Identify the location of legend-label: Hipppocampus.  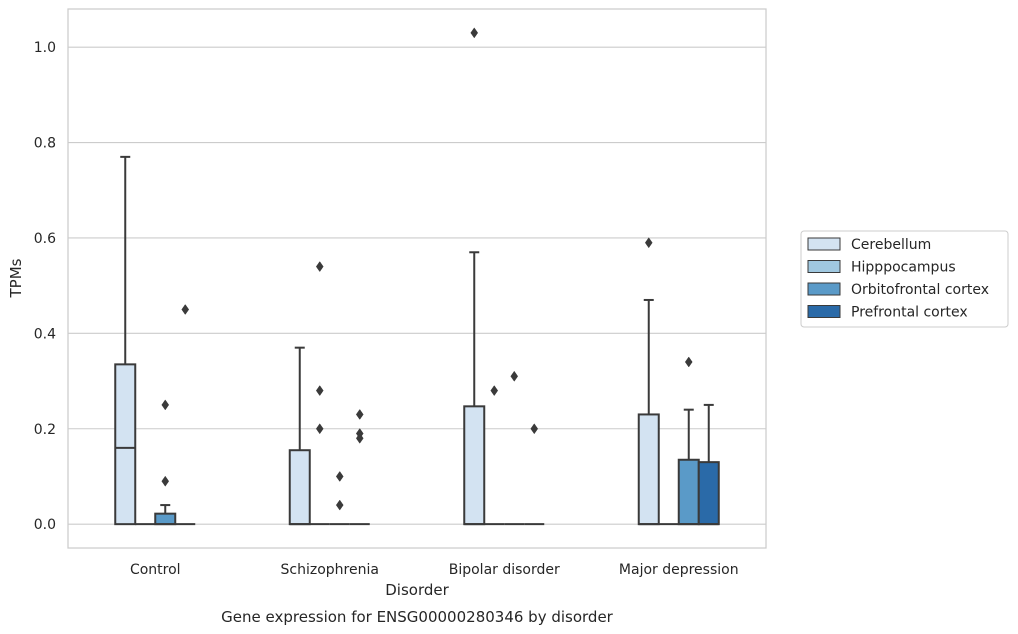
(903, 268).